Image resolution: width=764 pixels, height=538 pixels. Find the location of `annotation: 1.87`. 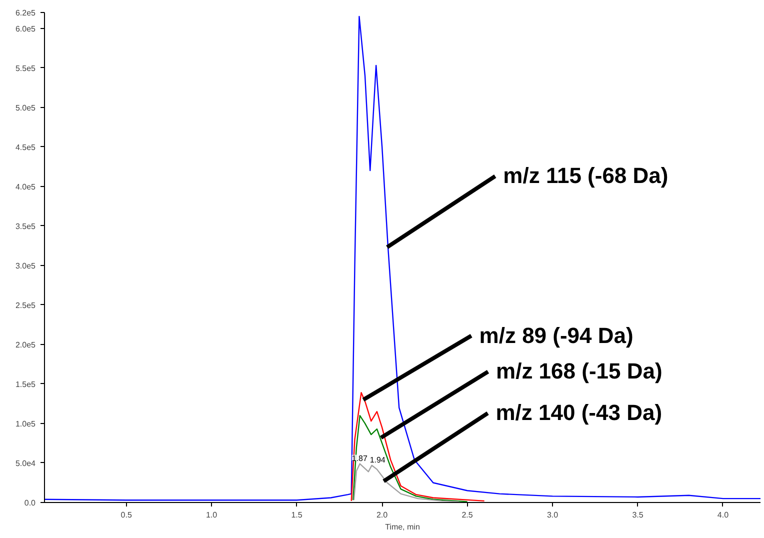

annotation: 1.87 is located at coordinates (360, 458).